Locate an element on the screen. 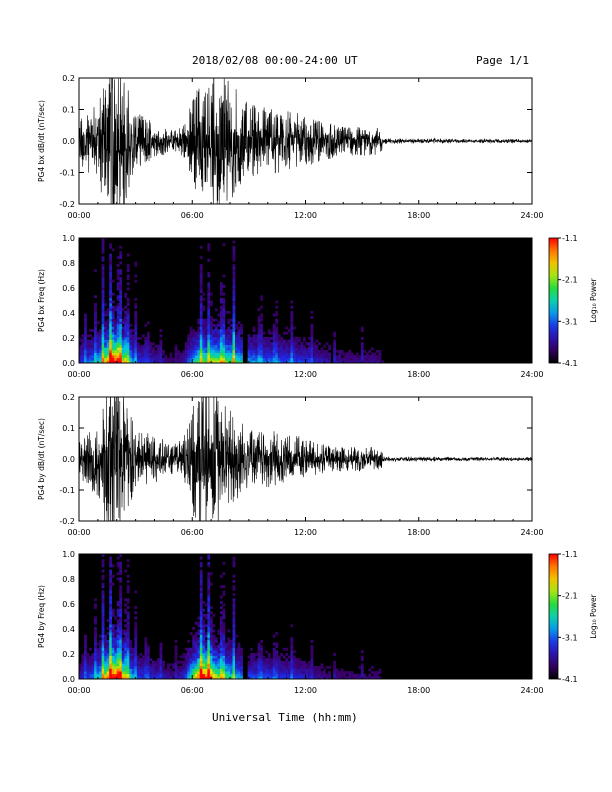 This screenshot has height=792, width=612. colorbar is located at coordinates (553, 616).